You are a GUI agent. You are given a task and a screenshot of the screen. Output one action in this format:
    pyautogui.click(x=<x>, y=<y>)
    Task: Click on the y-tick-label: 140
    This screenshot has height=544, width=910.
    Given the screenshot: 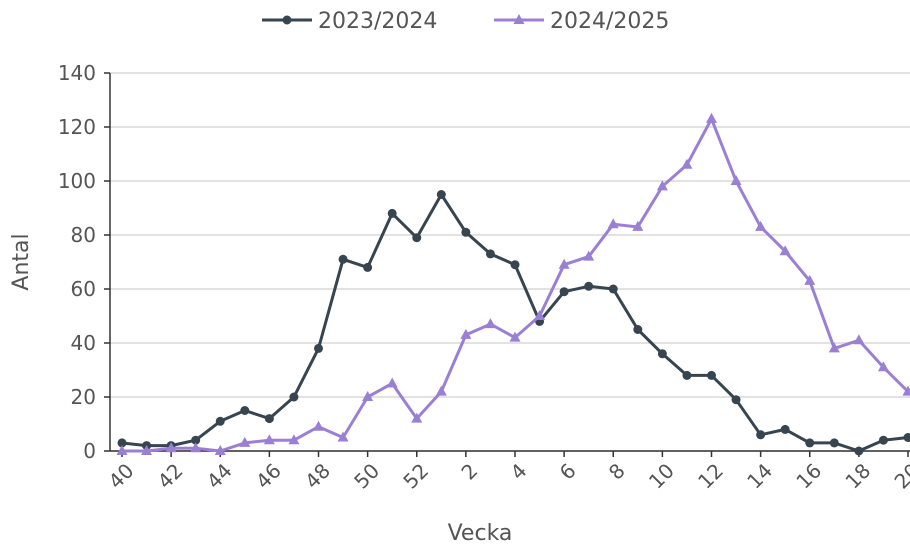 What is the action you would take?
    pyautogui.click(x=77, y=73)
    